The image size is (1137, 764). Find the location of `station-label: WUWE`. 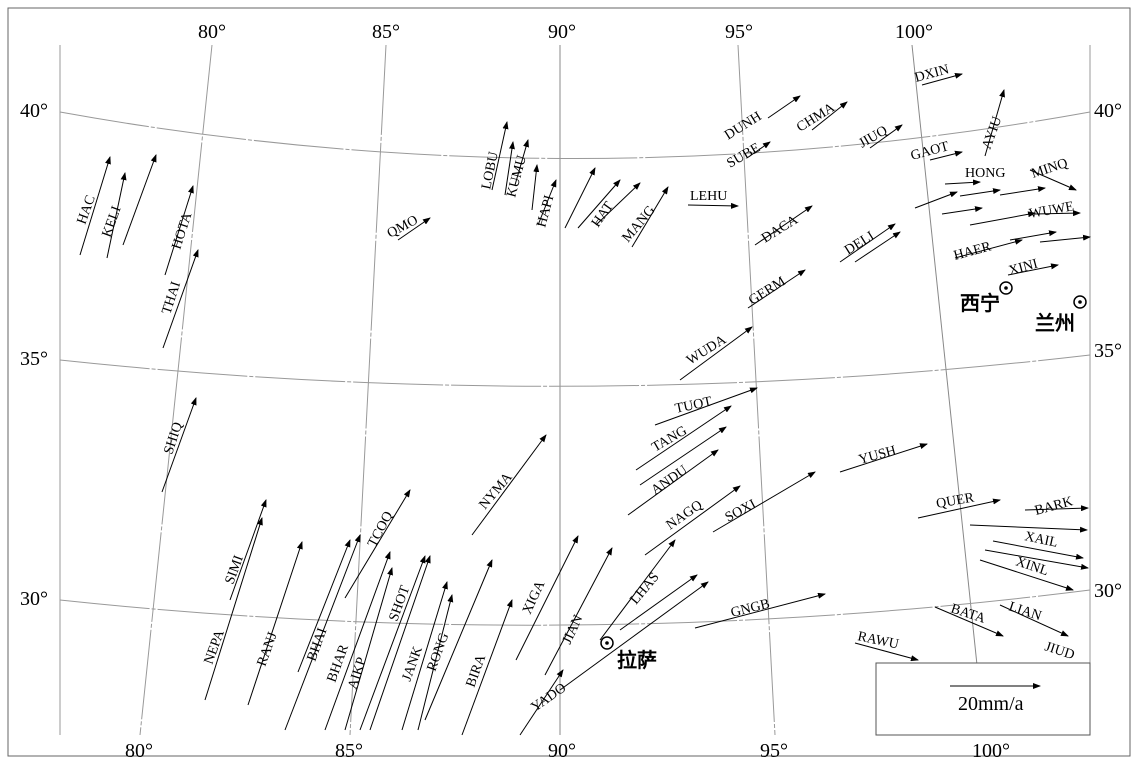

station-label: WUWE is located at coordinates (1051, 210).